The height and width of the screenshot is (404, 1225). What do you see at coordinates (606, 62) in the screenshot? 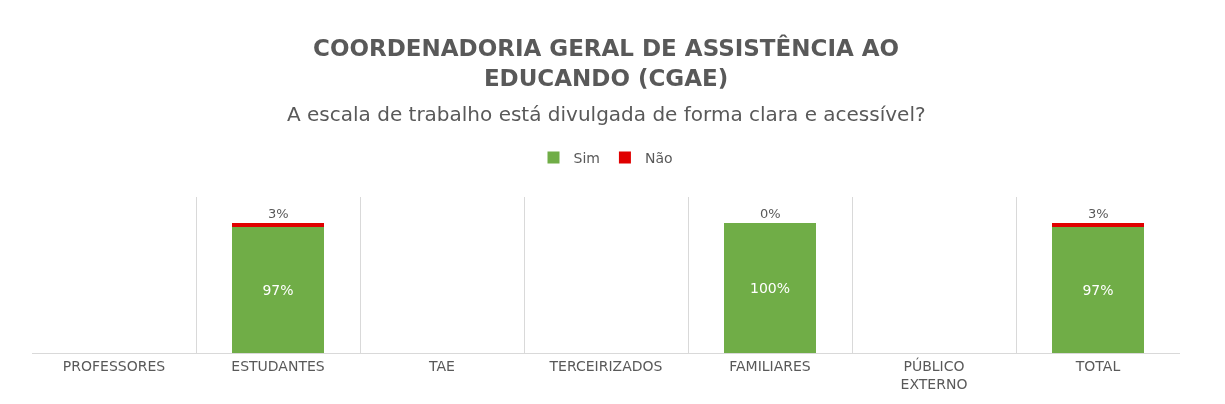
I see `chart-title: COORDENADORIA GERAL DE ASSISTÊNCIA AO EDUCANDO (CGAE)` at bounding box center [606, 62].